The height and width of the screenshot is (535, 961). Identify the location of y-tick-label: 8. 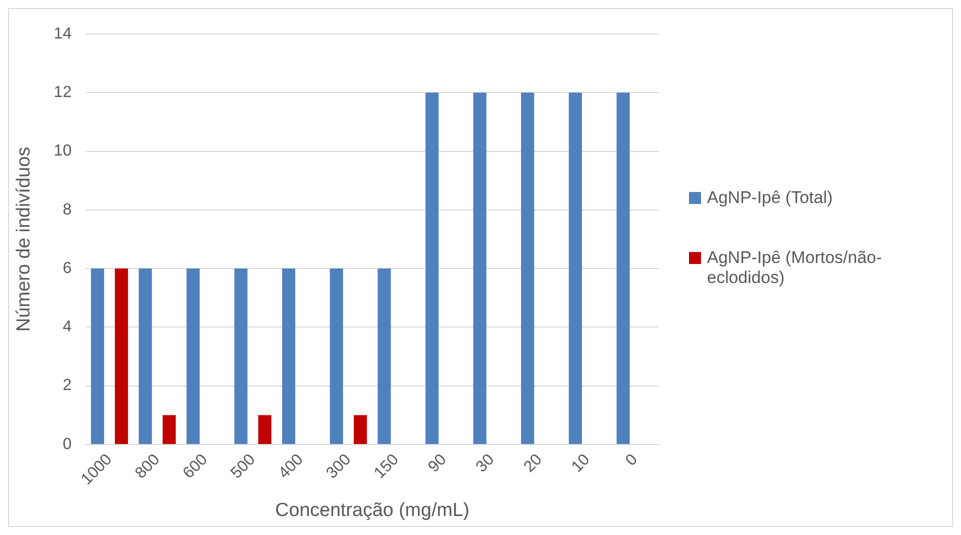
(67, 209).